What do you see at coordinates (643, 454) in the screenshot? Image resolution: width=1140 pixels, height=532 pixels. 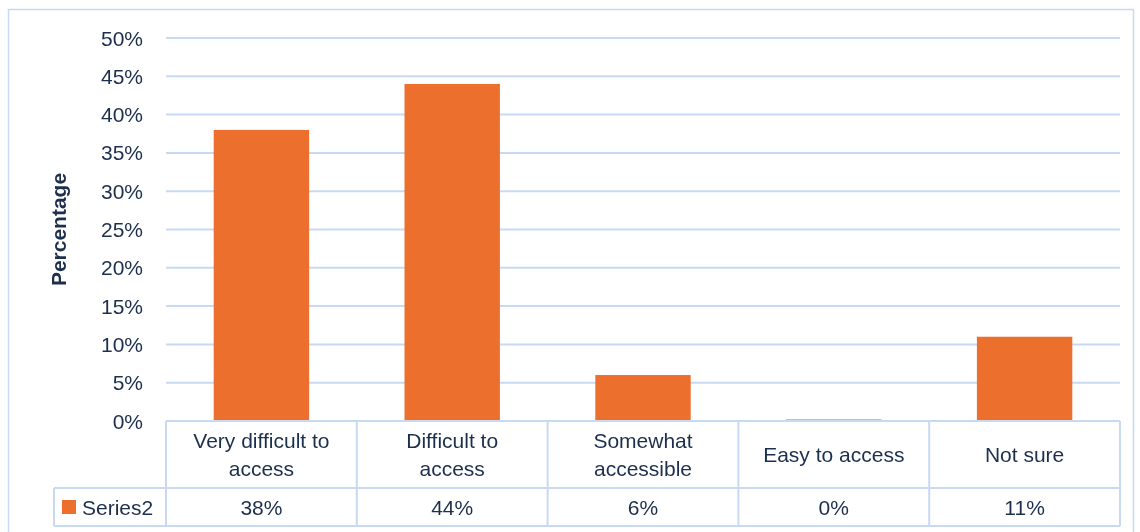 I see `x-tick-label: Somewhat accessible` at bounding box center [643, 454].